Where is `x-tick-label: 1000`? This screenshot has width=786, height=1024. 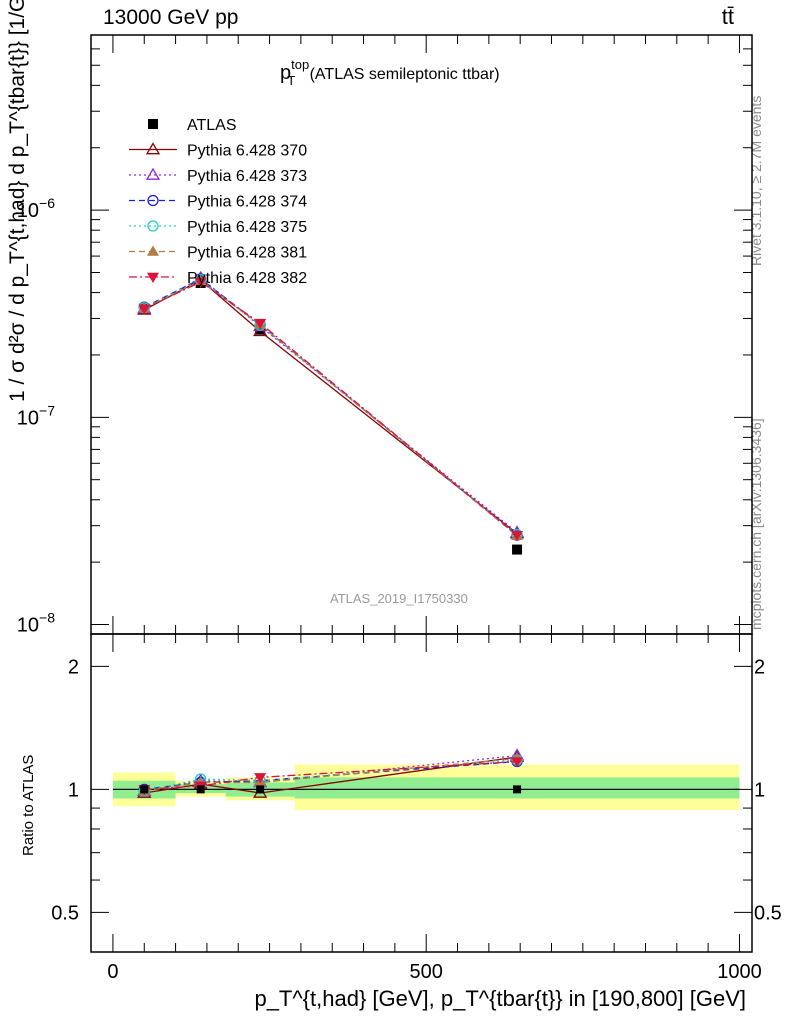
x-tick-label: 1000 is located at coordinates (739, 972).